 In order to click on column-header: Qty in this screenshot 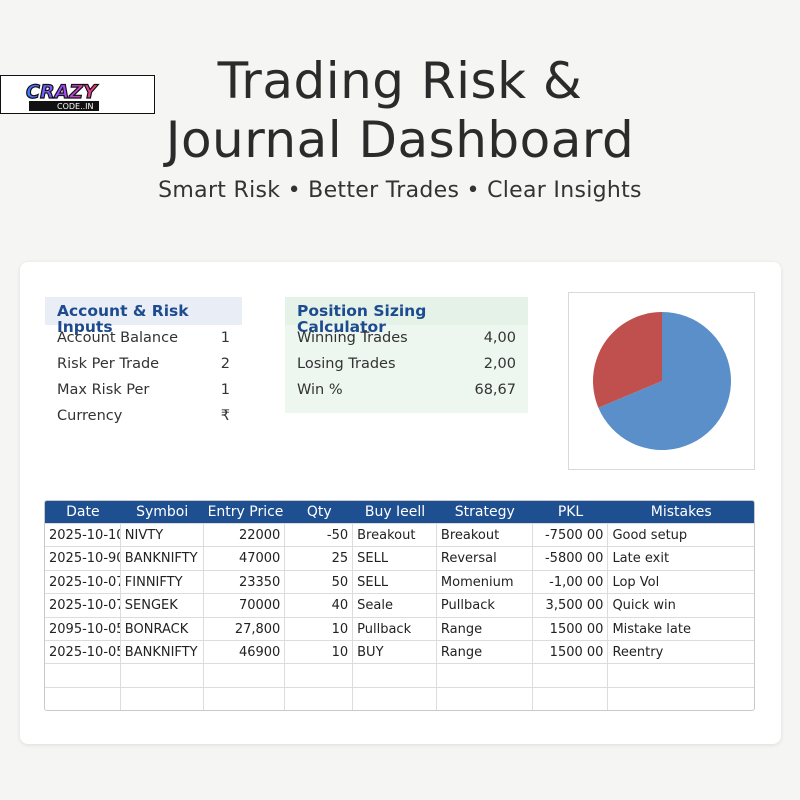, I will do `click(319, 512)`.